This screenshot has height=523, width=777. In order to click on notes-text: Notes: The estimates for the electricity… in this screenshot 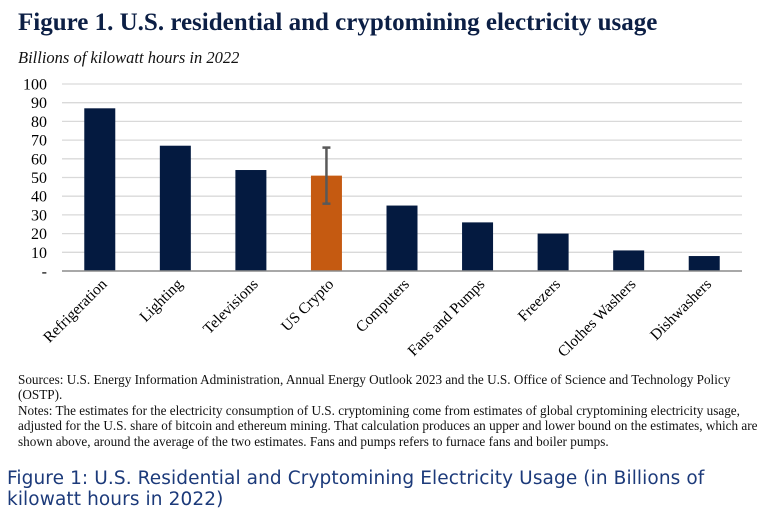, I will do `click(388, 425)`.